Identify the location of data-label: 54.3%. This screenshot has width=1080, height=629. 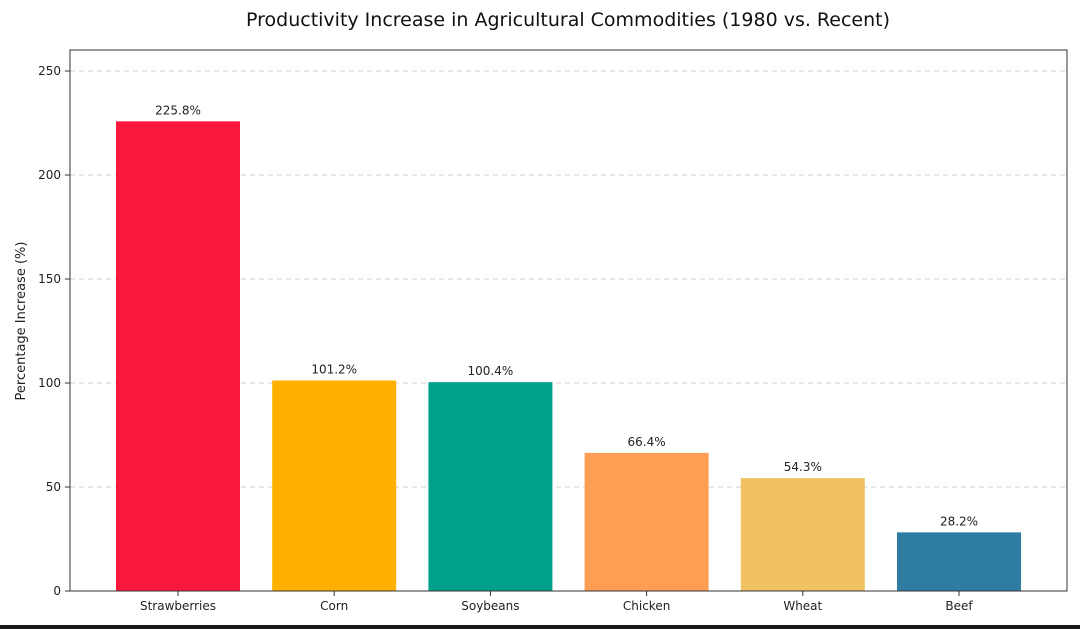
(803, 467).